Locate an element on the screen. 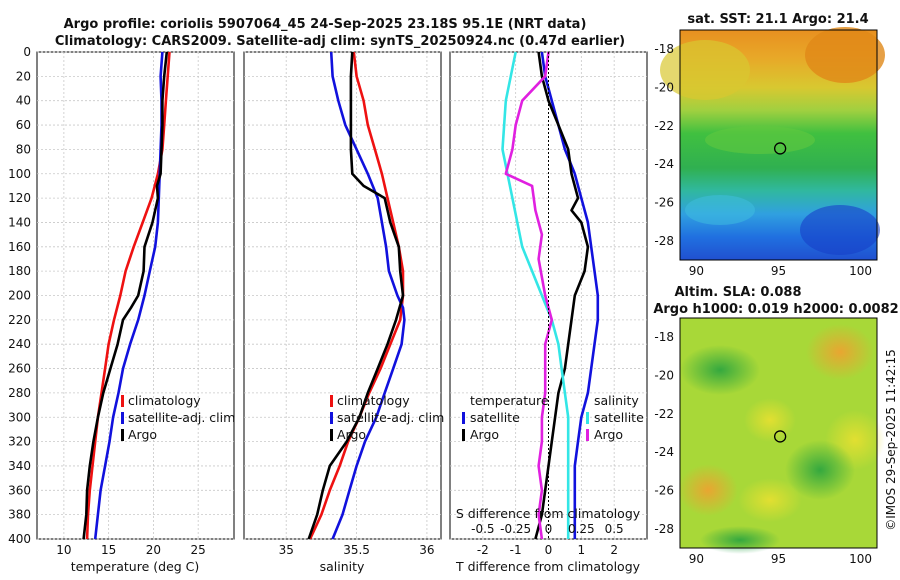 The height and width of the screenshot is (580, 900). x-tick-label: 36 is located at coordinates (426, 550).